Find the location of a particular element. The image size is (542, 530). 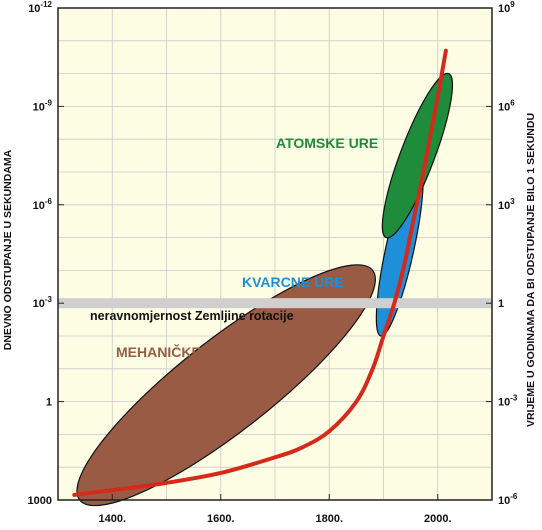

right-tick-label: 1 is located at coordinates (501, 304).